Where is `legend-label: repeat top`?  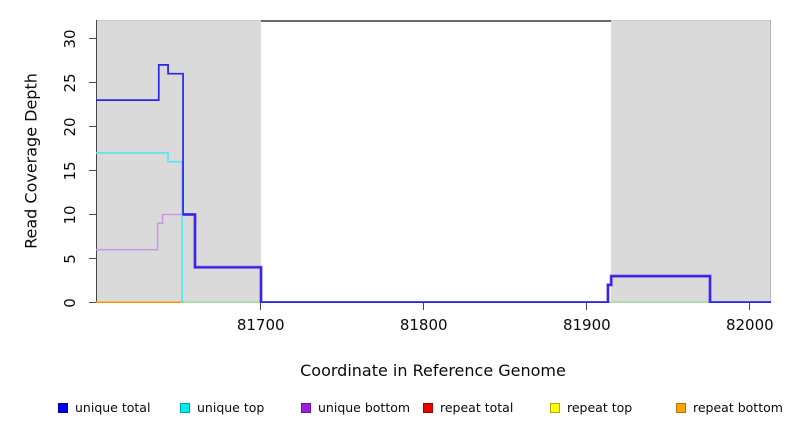
legend-label: repeat top is located at coordinates (600, 407).